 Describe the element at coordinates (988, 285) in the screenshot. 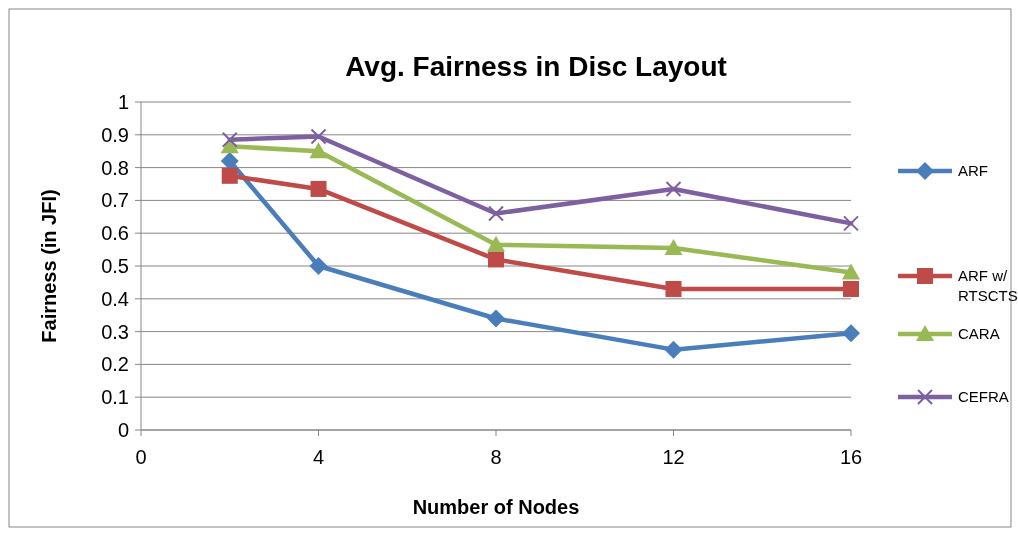

I see `legend-label: ARF w/ RTSCTS` at that location.